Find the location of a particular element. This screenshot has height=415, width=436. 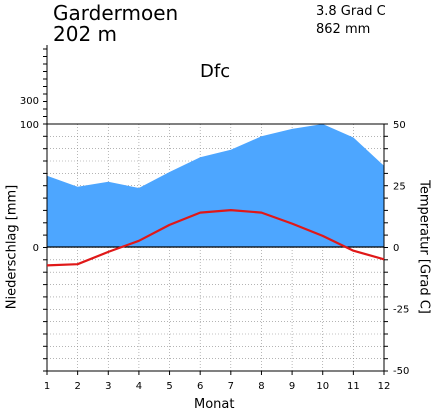

right-axis-title: Temperatur [Grad C] is located at coordinates (424, 247).